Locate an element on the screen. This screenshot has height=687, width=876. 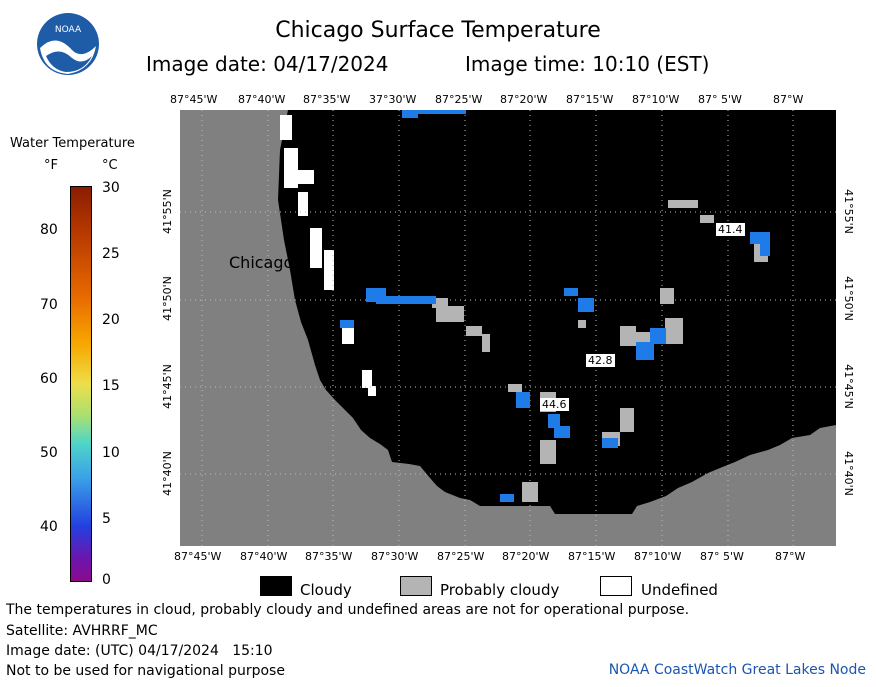
lon-label-top: 87°35'W is located at coordinates (327, 99).